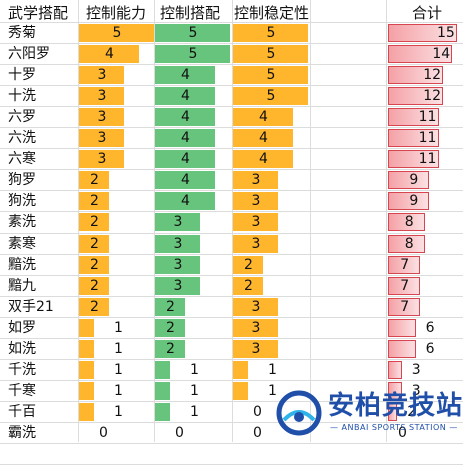 The image size is (463, 465). What do you see at coordinates (29, 54) in the screenshot?
I see `row-name: 六阳罗` at bounding box center [29, 54].